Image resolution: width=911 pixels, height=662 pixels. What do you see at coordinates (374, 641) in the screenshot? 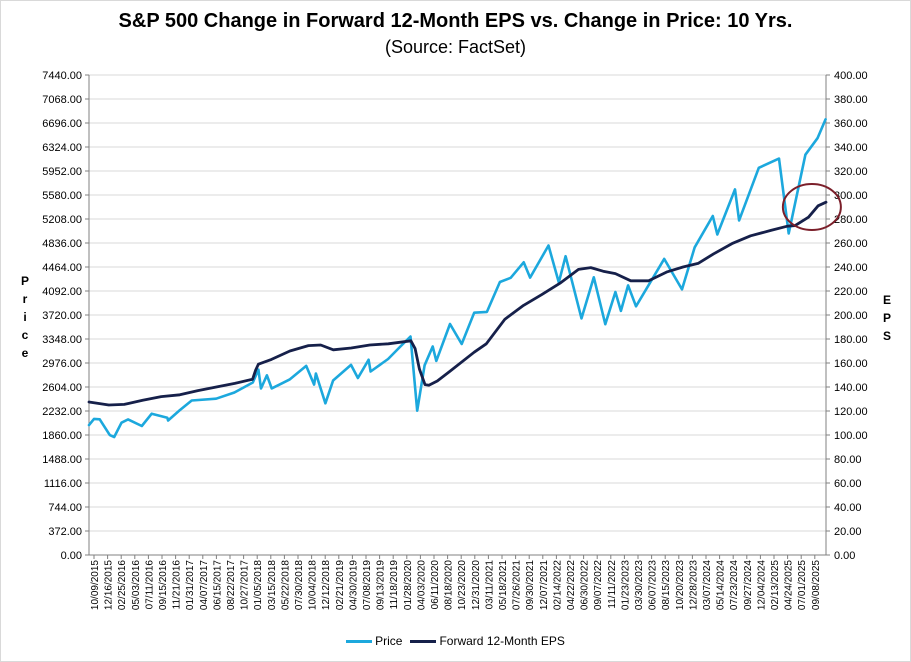
I see `legend-item-price: Price` at bounding box center [374, 641].